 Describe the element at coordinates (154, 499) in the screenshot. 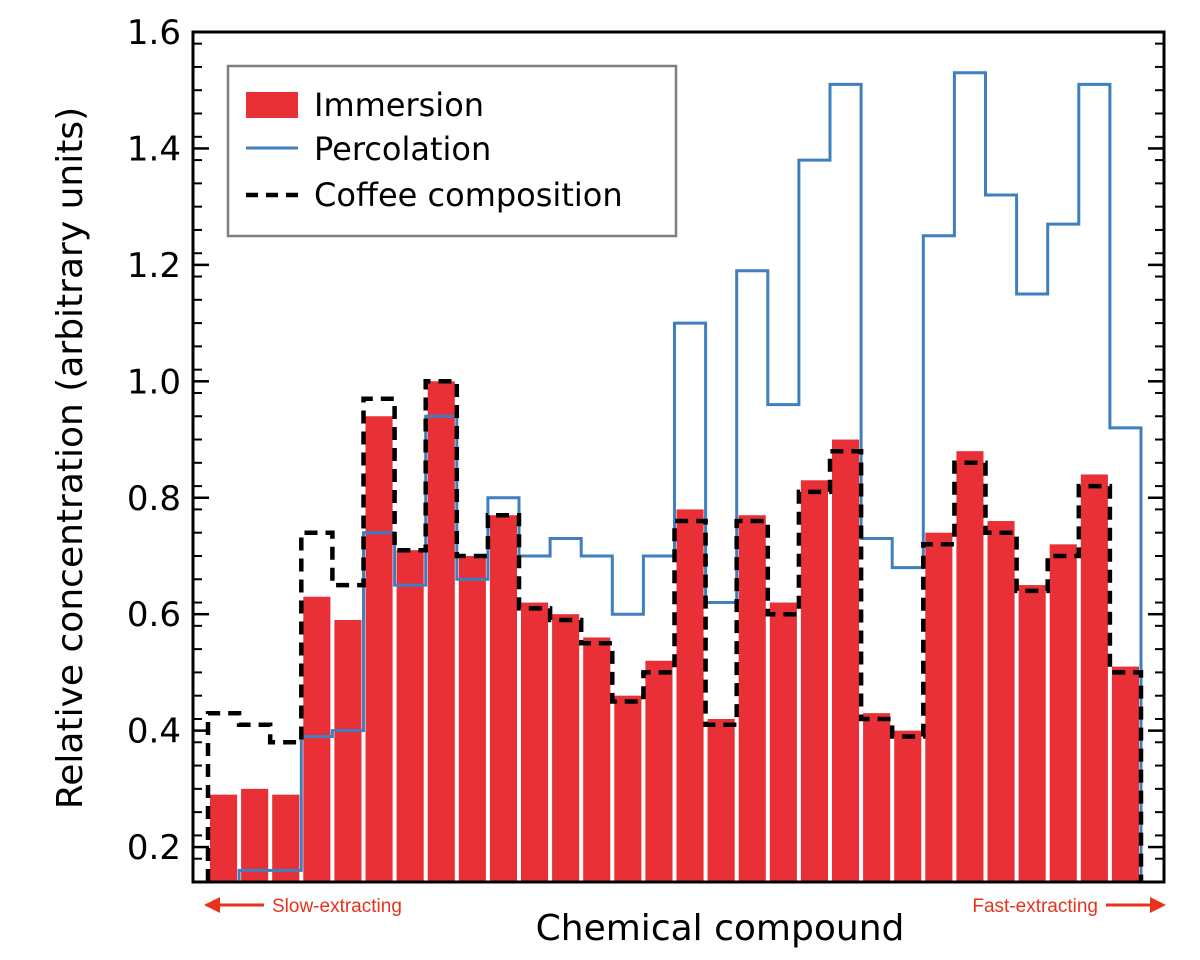

I see `y-tick-label: 0.8` at that location.